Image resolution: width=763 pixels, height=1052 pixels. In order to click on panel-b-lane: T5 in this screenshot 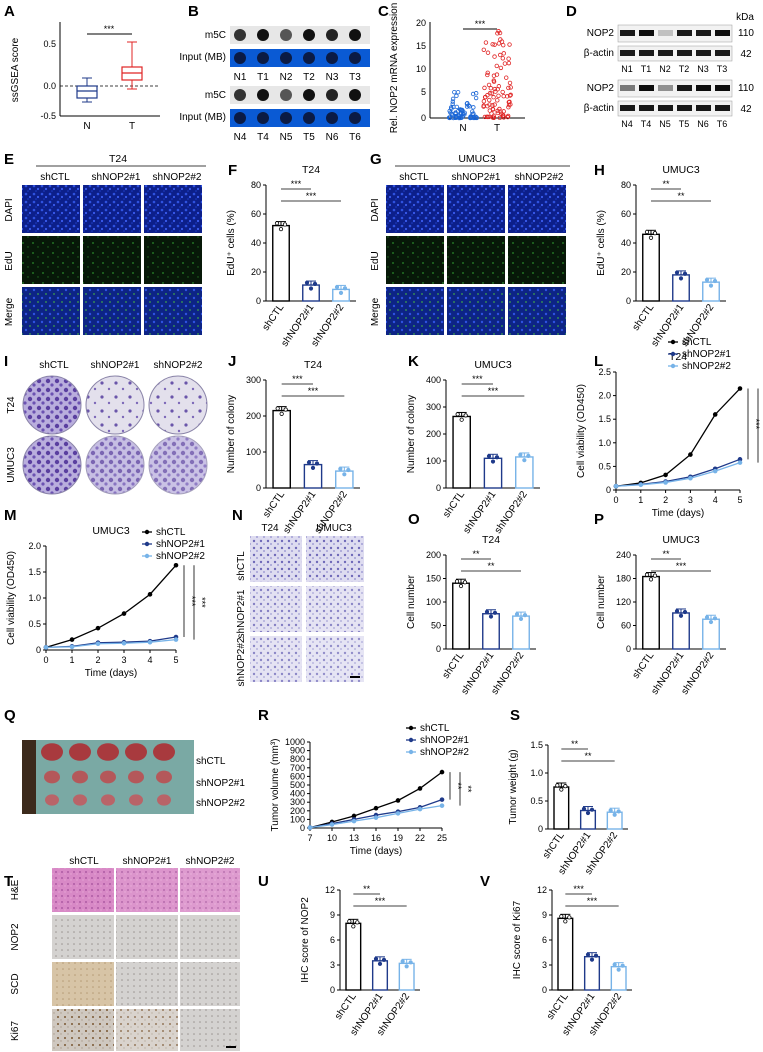, I will do `click(309, 137)`.